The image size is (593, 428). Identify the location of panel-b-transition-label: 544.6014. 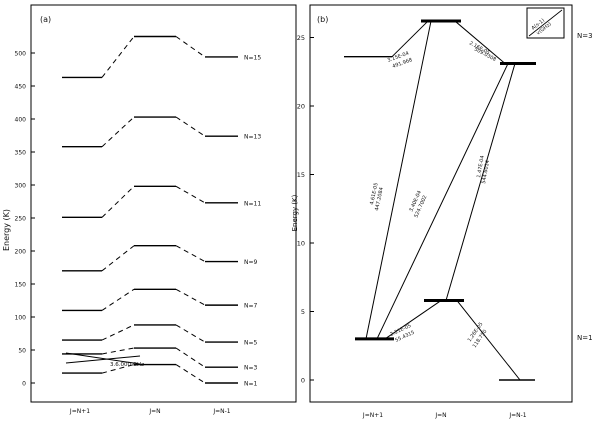
(486, 172).